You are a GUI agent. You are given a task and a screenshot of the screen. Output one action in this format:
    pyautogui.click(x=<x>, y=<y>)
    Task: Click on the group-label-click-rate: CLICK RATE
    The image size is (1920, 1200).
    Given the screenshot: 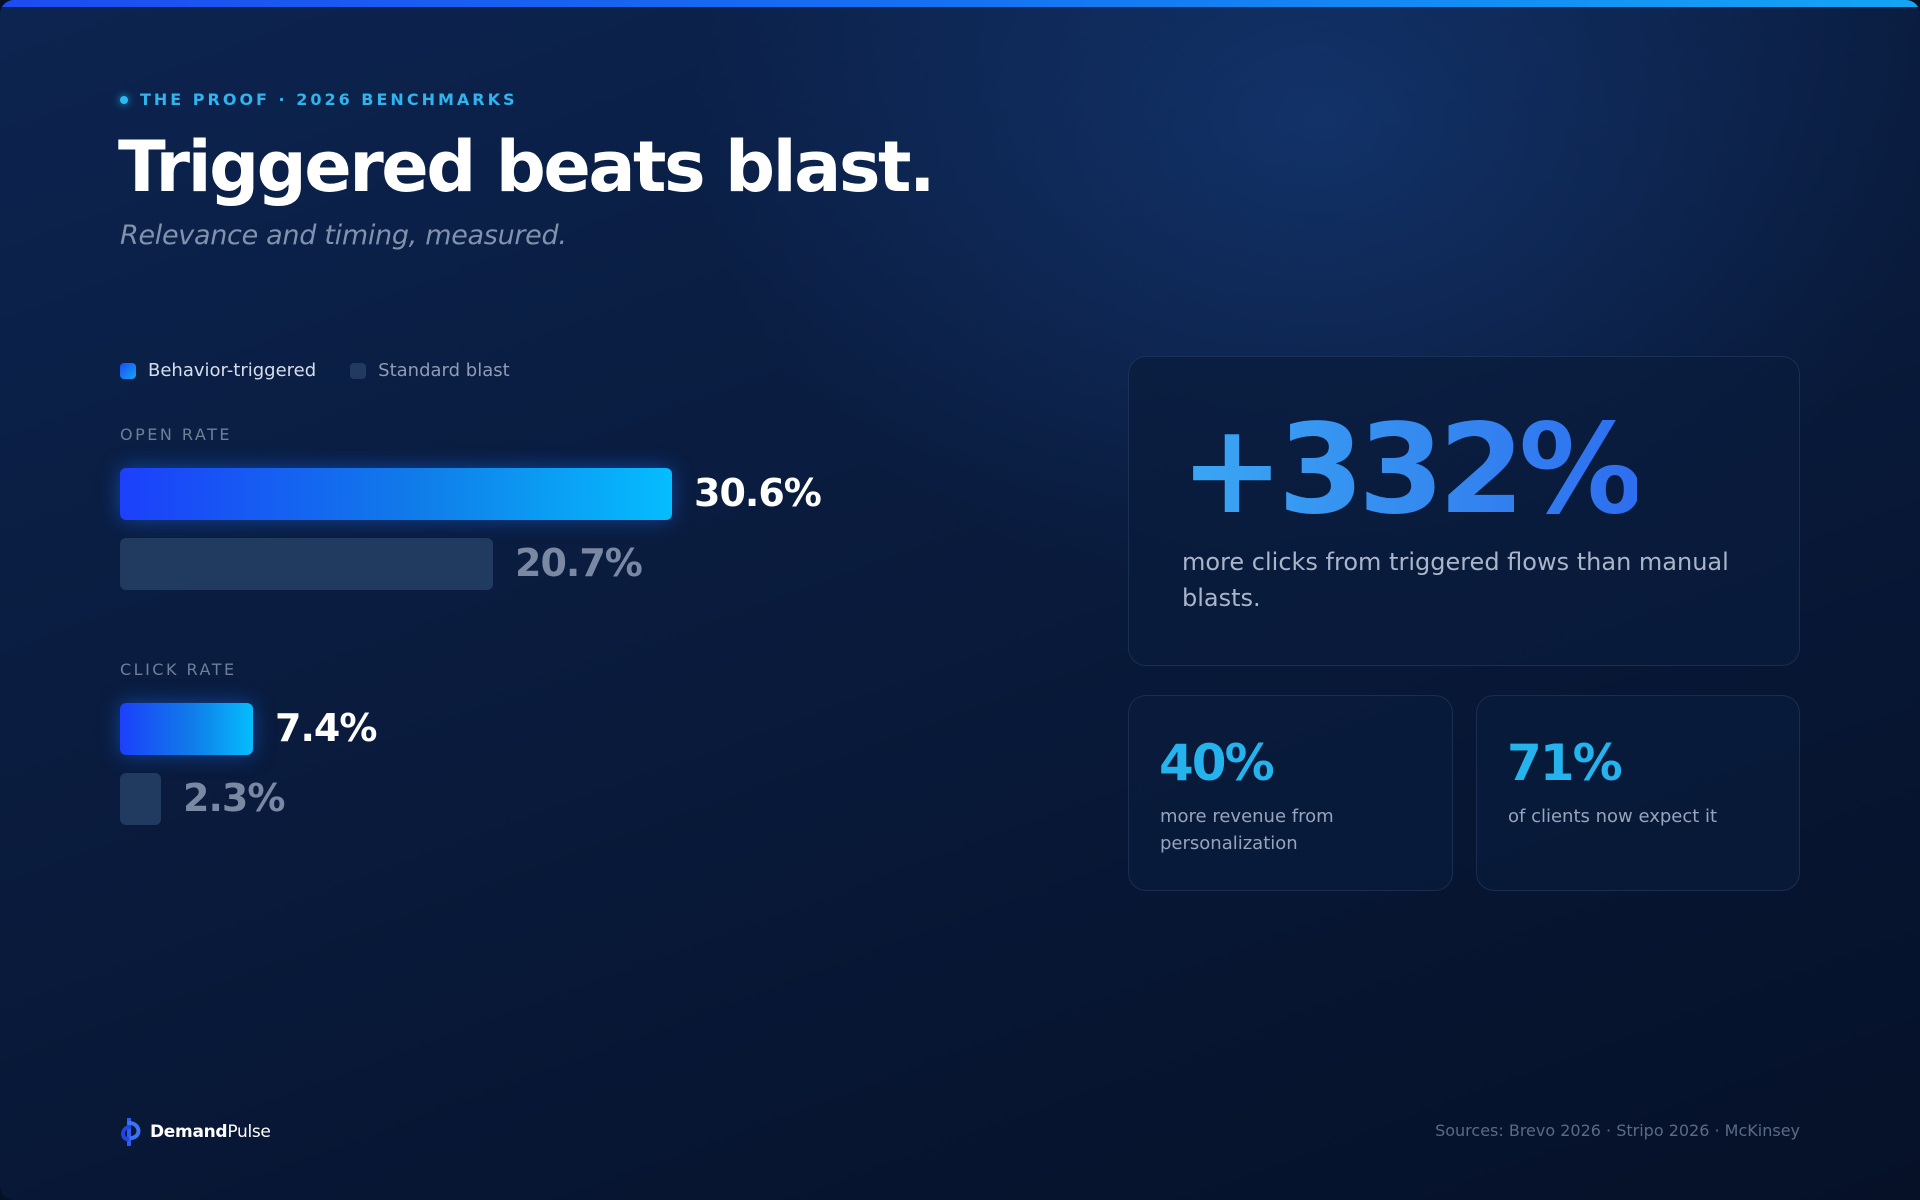 What is the action you would take?
    pyautogui.click(x=178, y=669)
    